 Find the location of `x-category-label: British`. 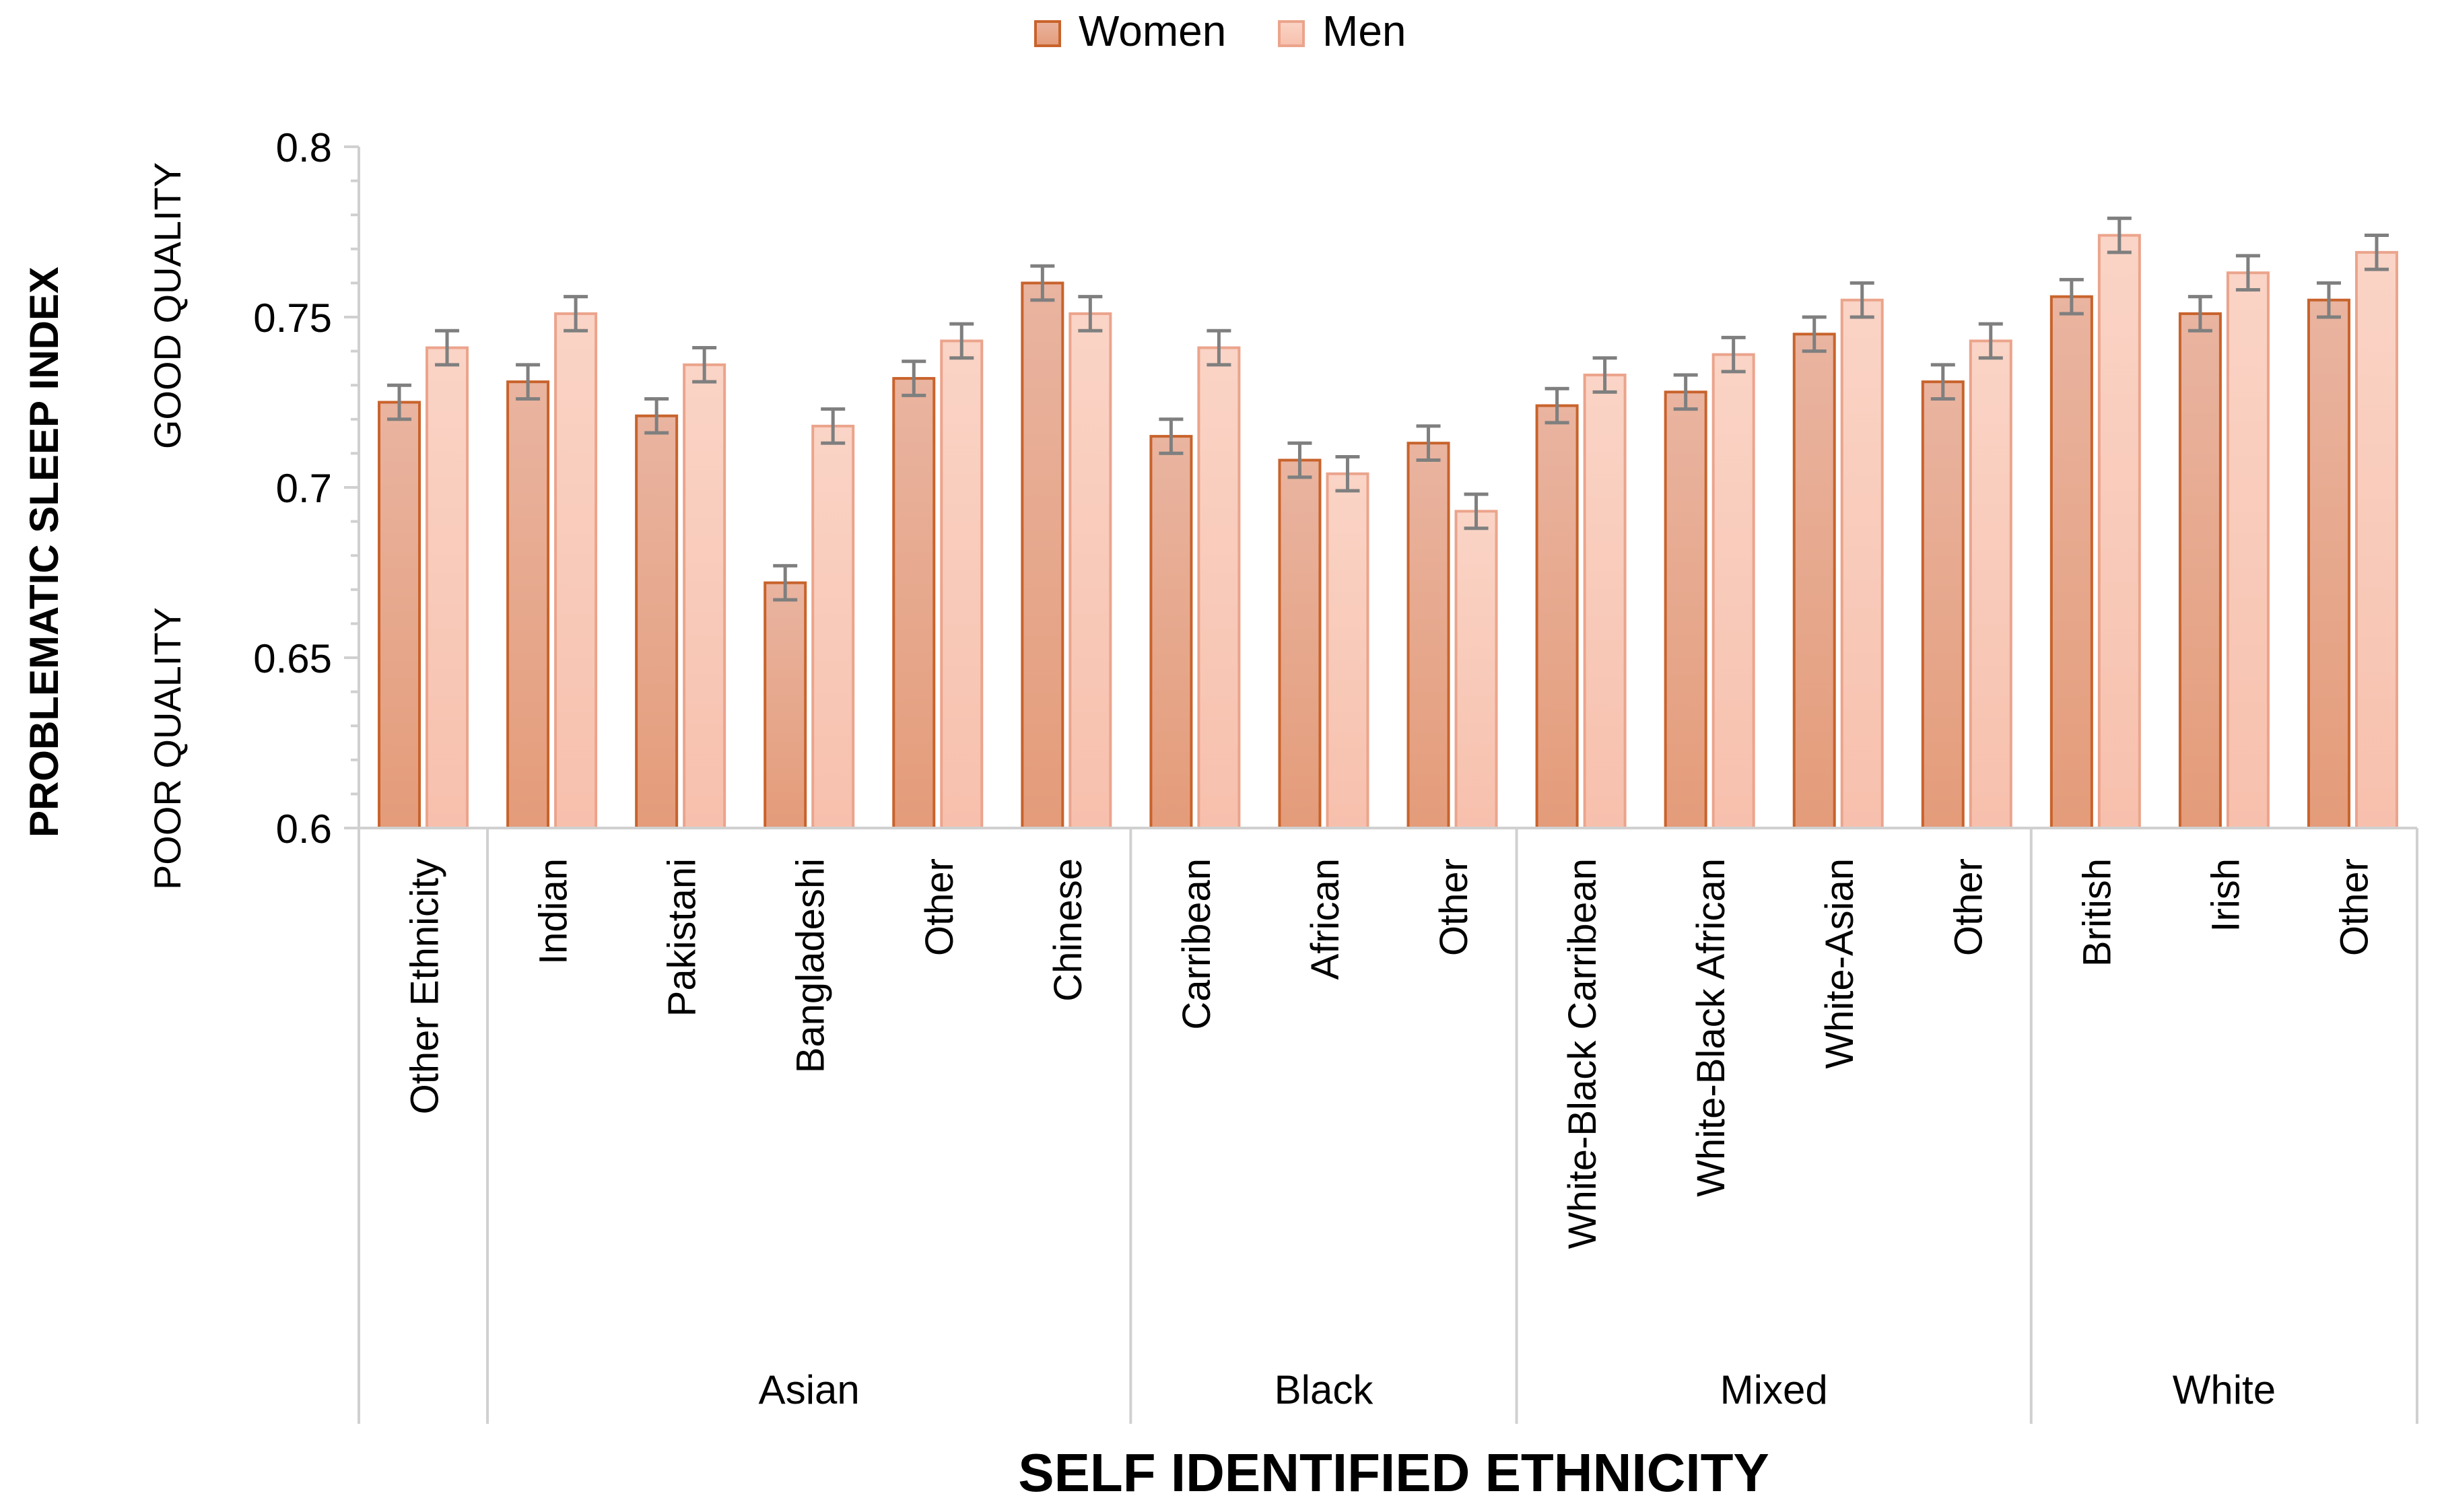

x-category-label: British is located at coordinates (2097, 912).